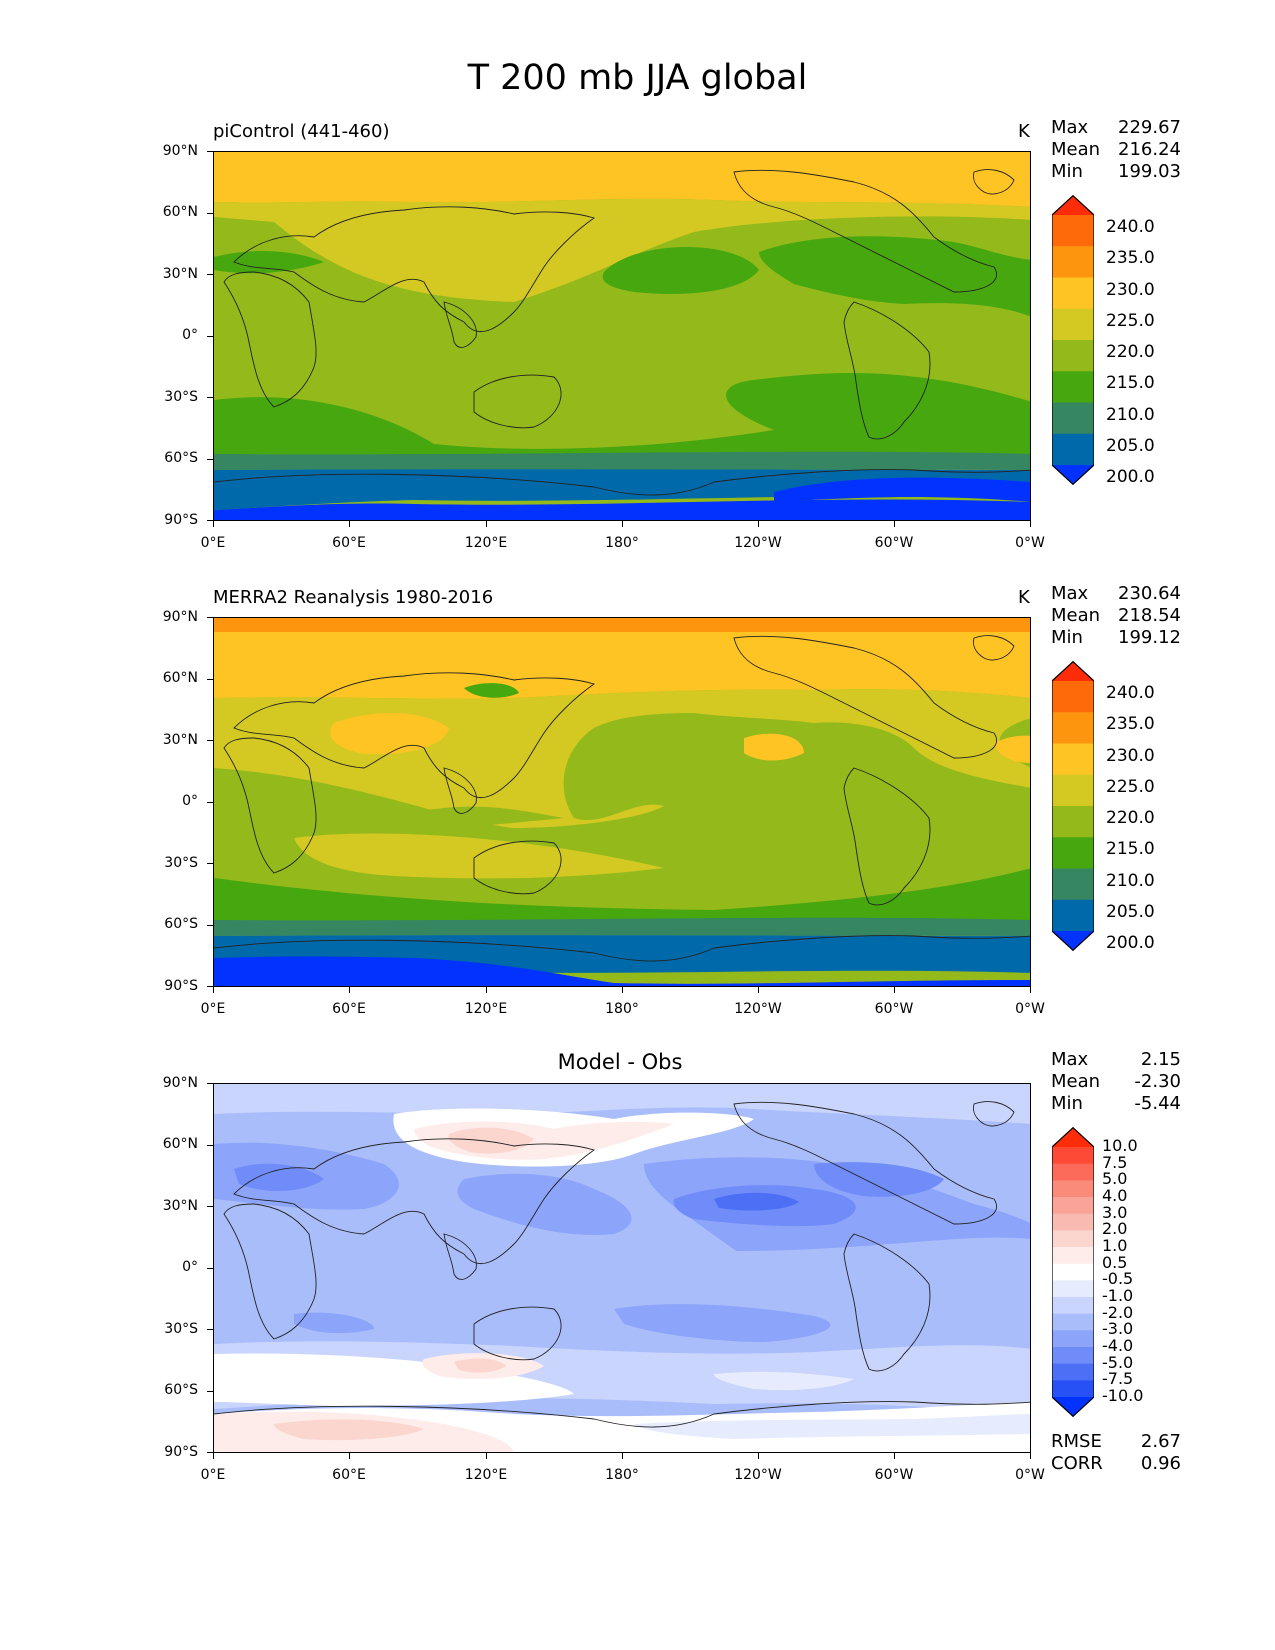 This screenshot has height=1650, width=1275. What do you see at coordinates (1130, 352) in the screenshot?
I see `colorbar-tick-label: 220.0` at bounding box center [1130, 352].